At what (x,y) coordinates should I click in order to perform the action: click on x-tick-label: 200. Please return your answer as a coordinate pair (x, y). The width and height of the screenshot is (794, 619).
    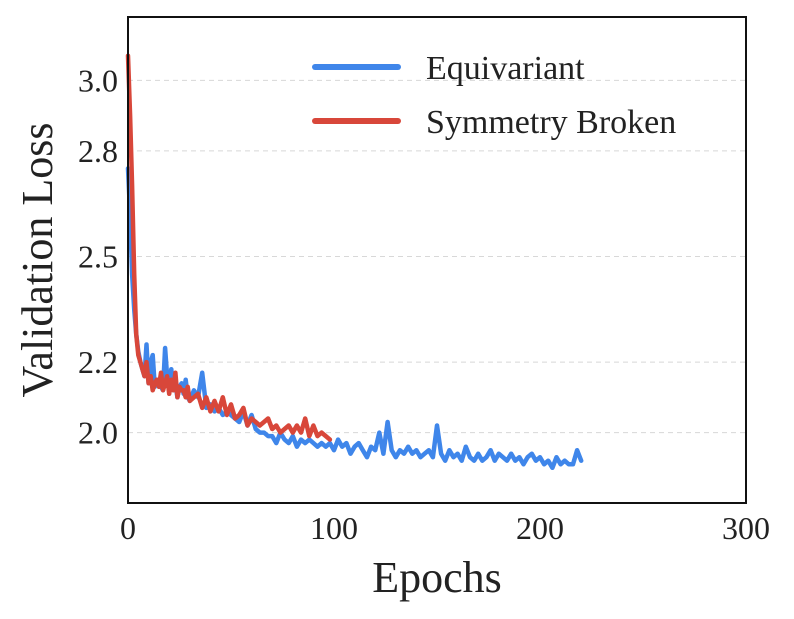
    Looking at the image, I should click on (540, 528).